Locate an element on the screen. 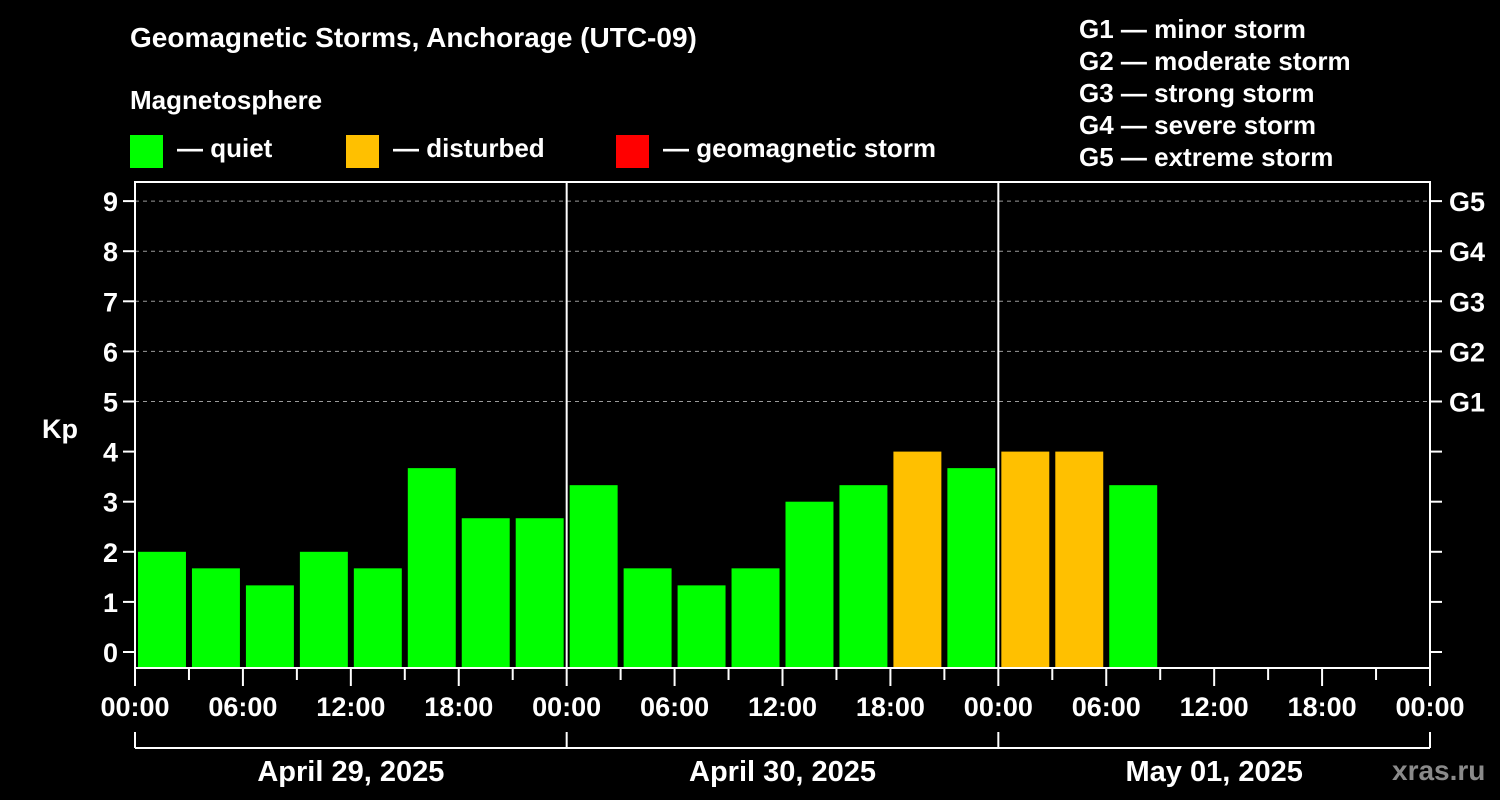 The height and width of the screenshot is (800, 1500). legend-swatch-disturbed is located at coordinates (362, 151).